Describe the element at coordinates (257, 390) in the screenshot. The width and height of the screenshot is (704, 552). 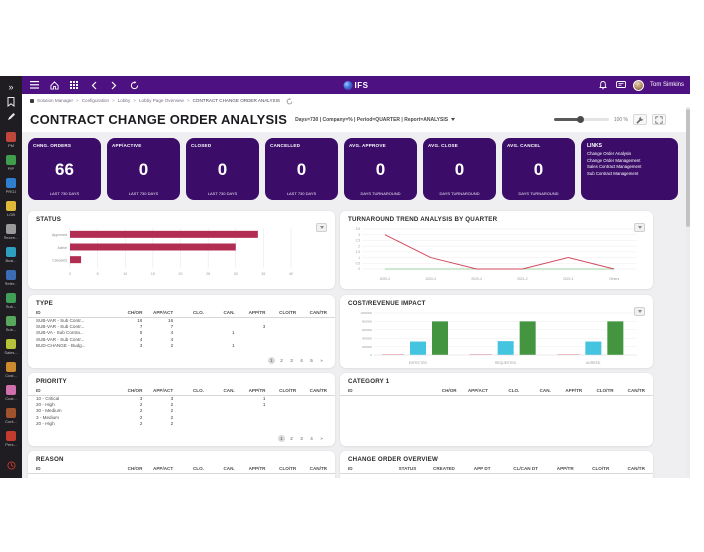
I see `column-header: APP/TR` at that location.